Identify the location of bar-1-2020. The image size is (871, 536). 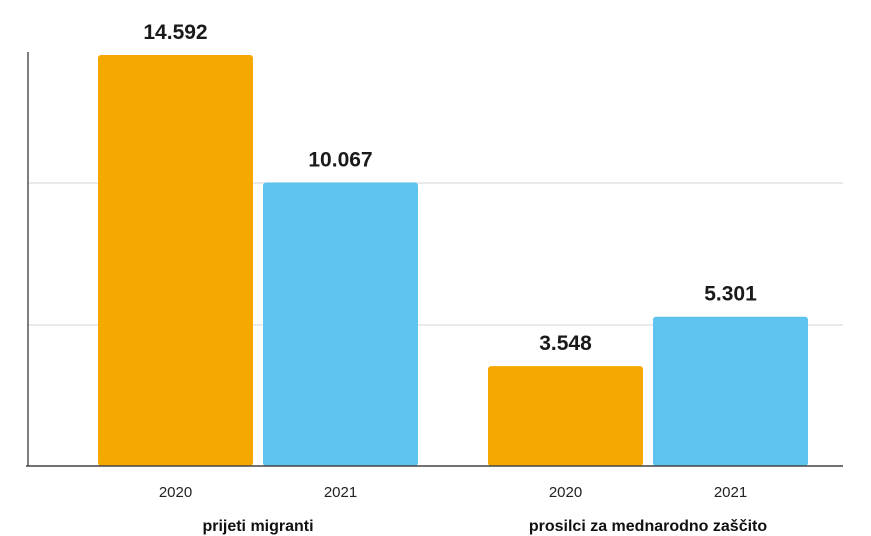
(175, 260).